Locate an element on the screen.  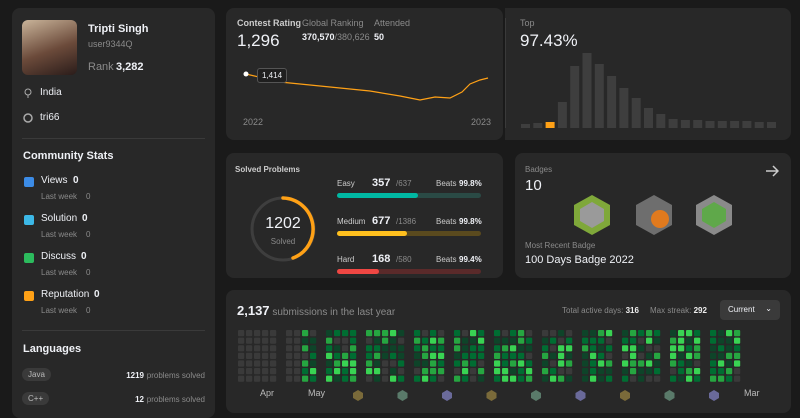
solved-ring is located at coordinates (283, 229).